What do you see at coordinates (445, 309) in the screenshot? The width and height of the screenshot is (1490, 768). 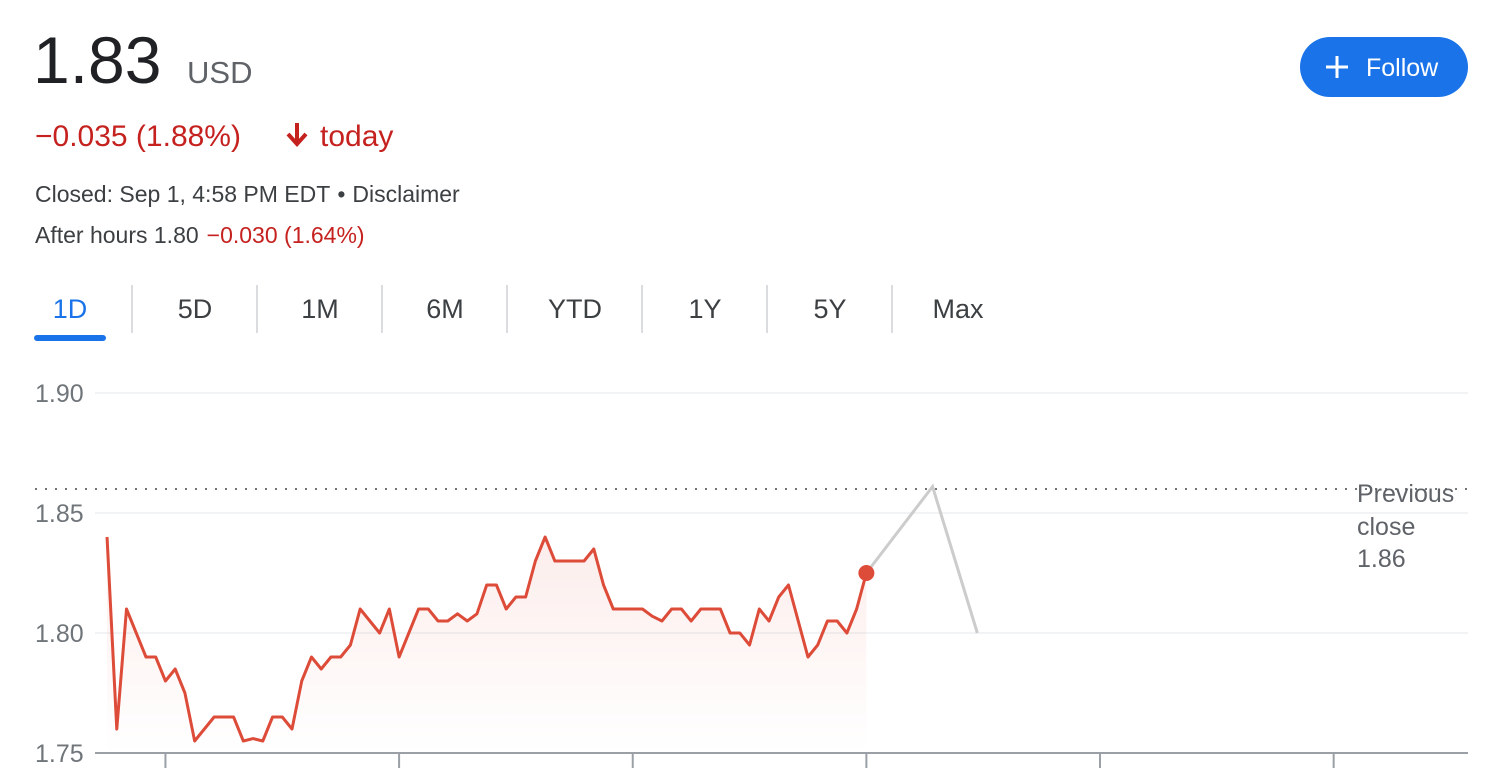 I see `range-tab: 6M` at bounding box center [445, 309].